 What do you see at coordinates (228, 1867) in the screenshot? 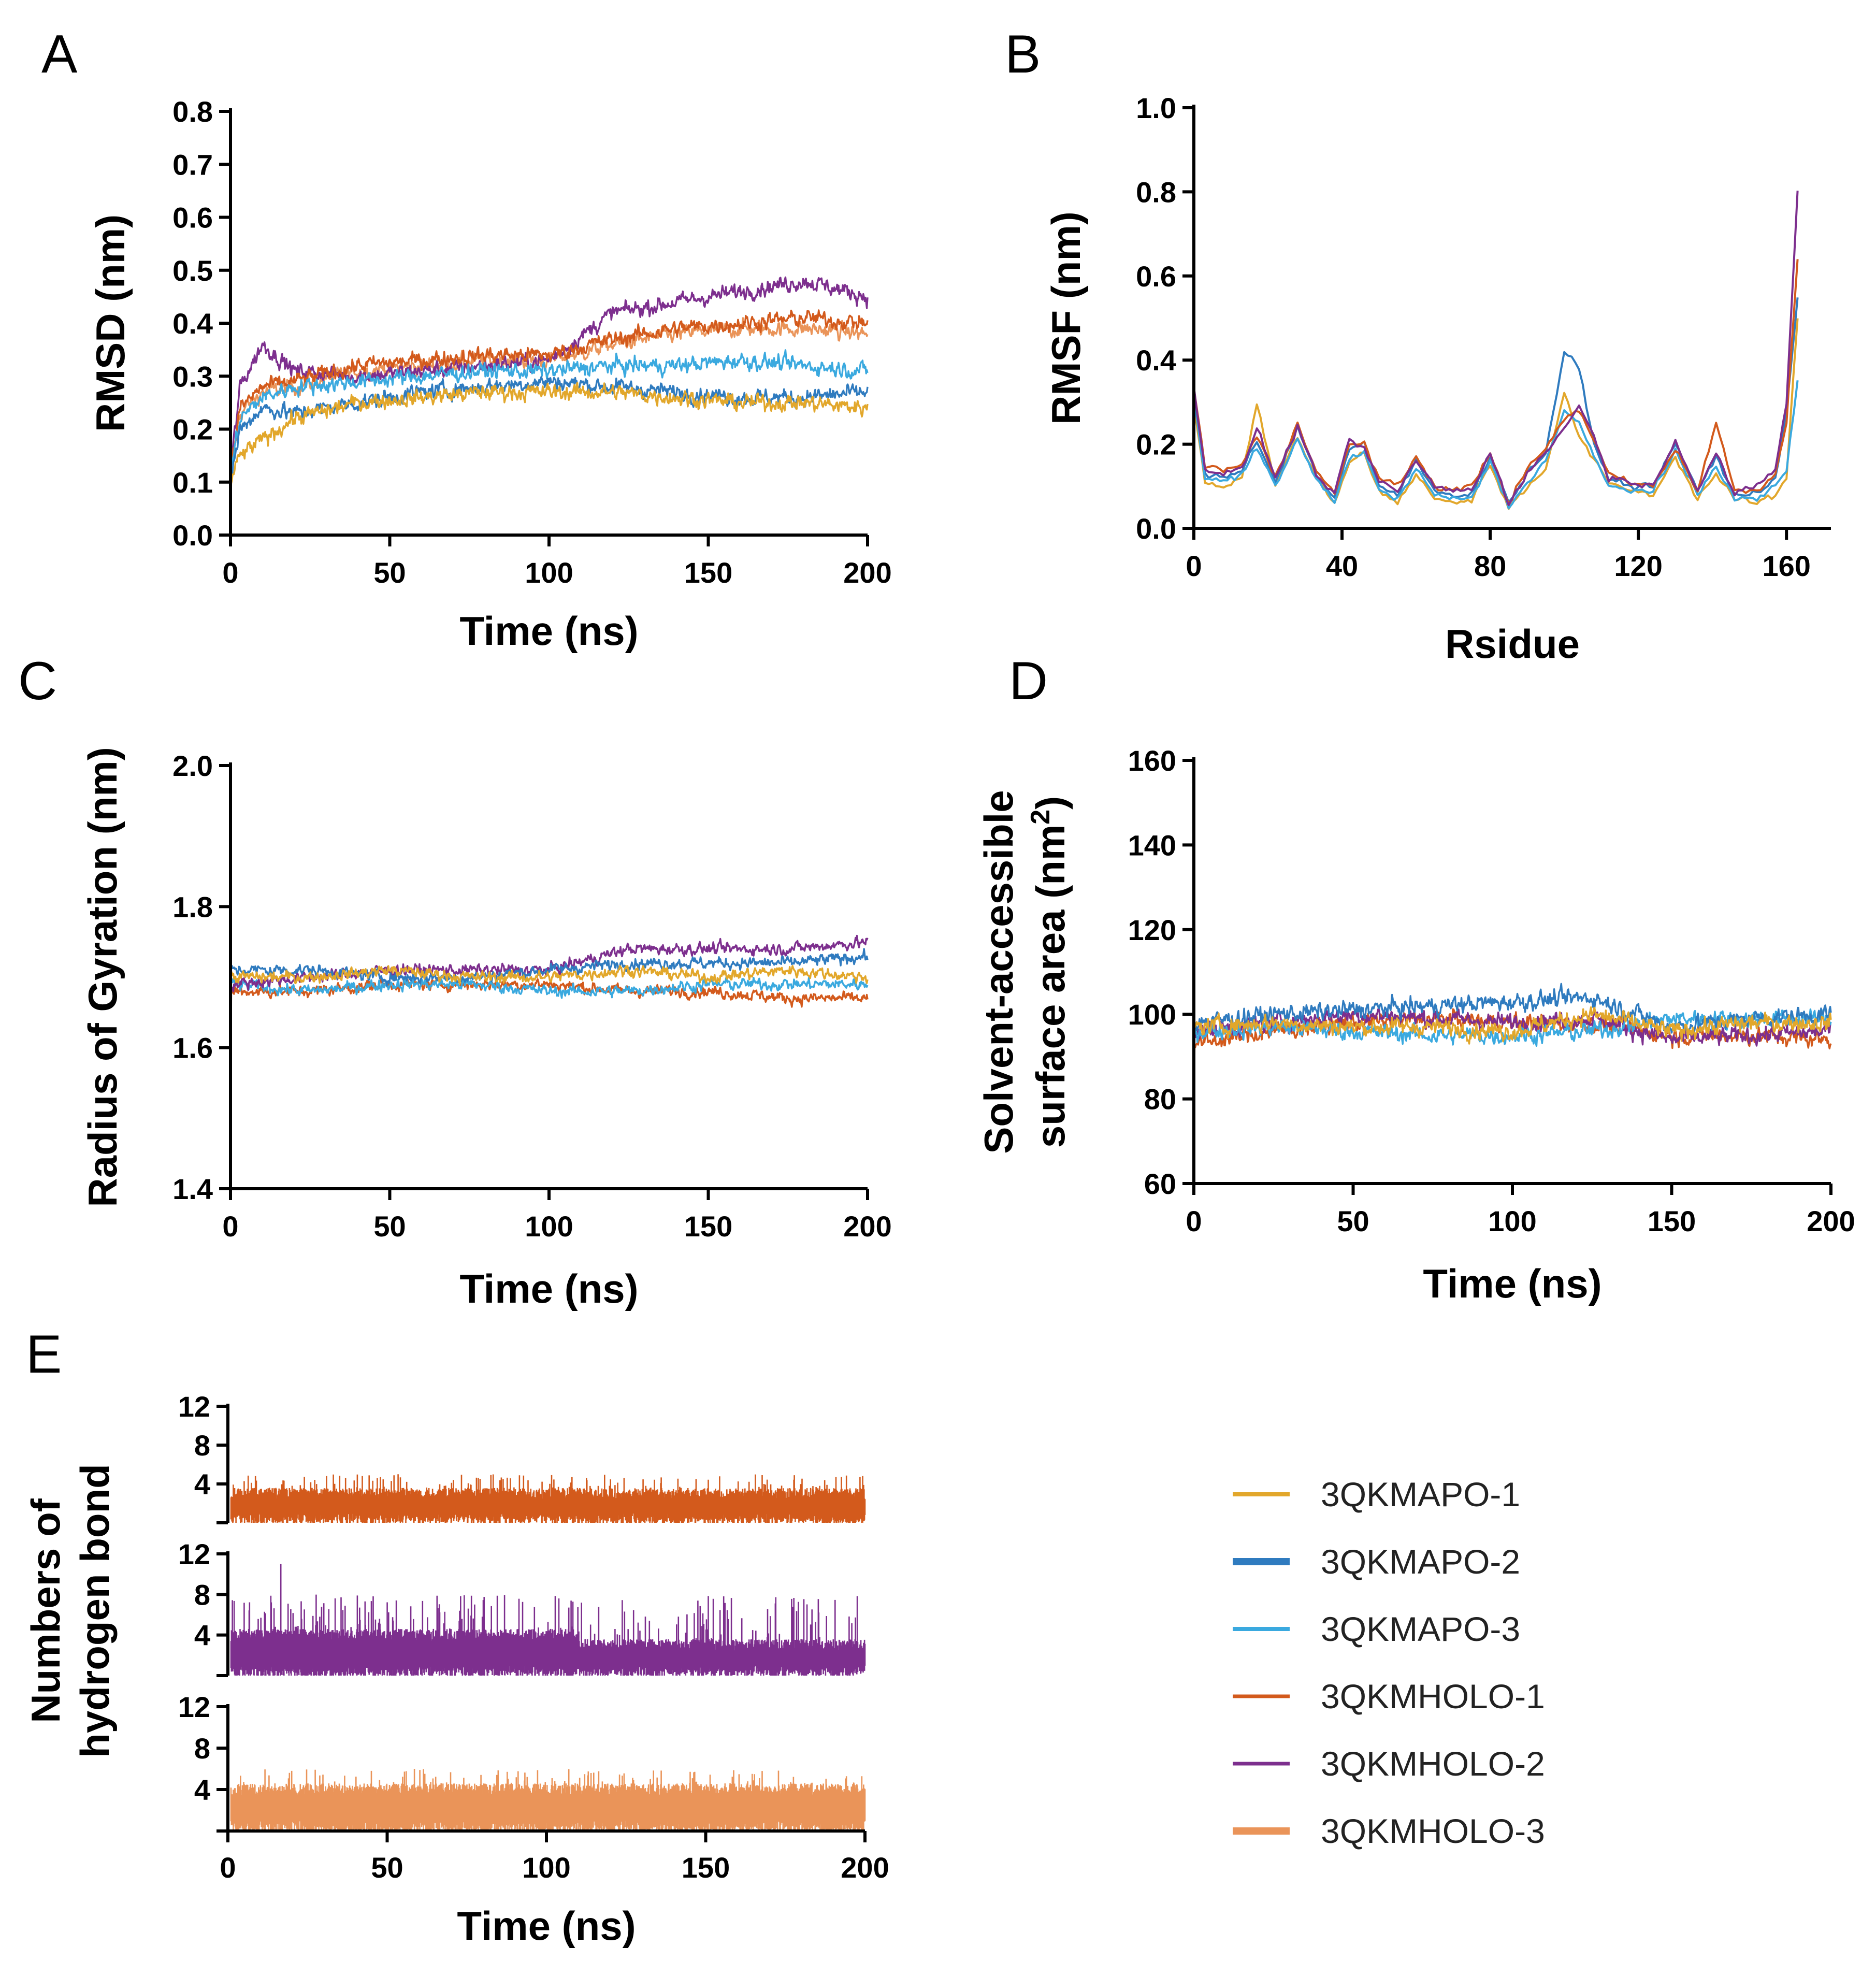
I see `panel-e-x-tick-label: 0` at bounding box center [228, 1867].